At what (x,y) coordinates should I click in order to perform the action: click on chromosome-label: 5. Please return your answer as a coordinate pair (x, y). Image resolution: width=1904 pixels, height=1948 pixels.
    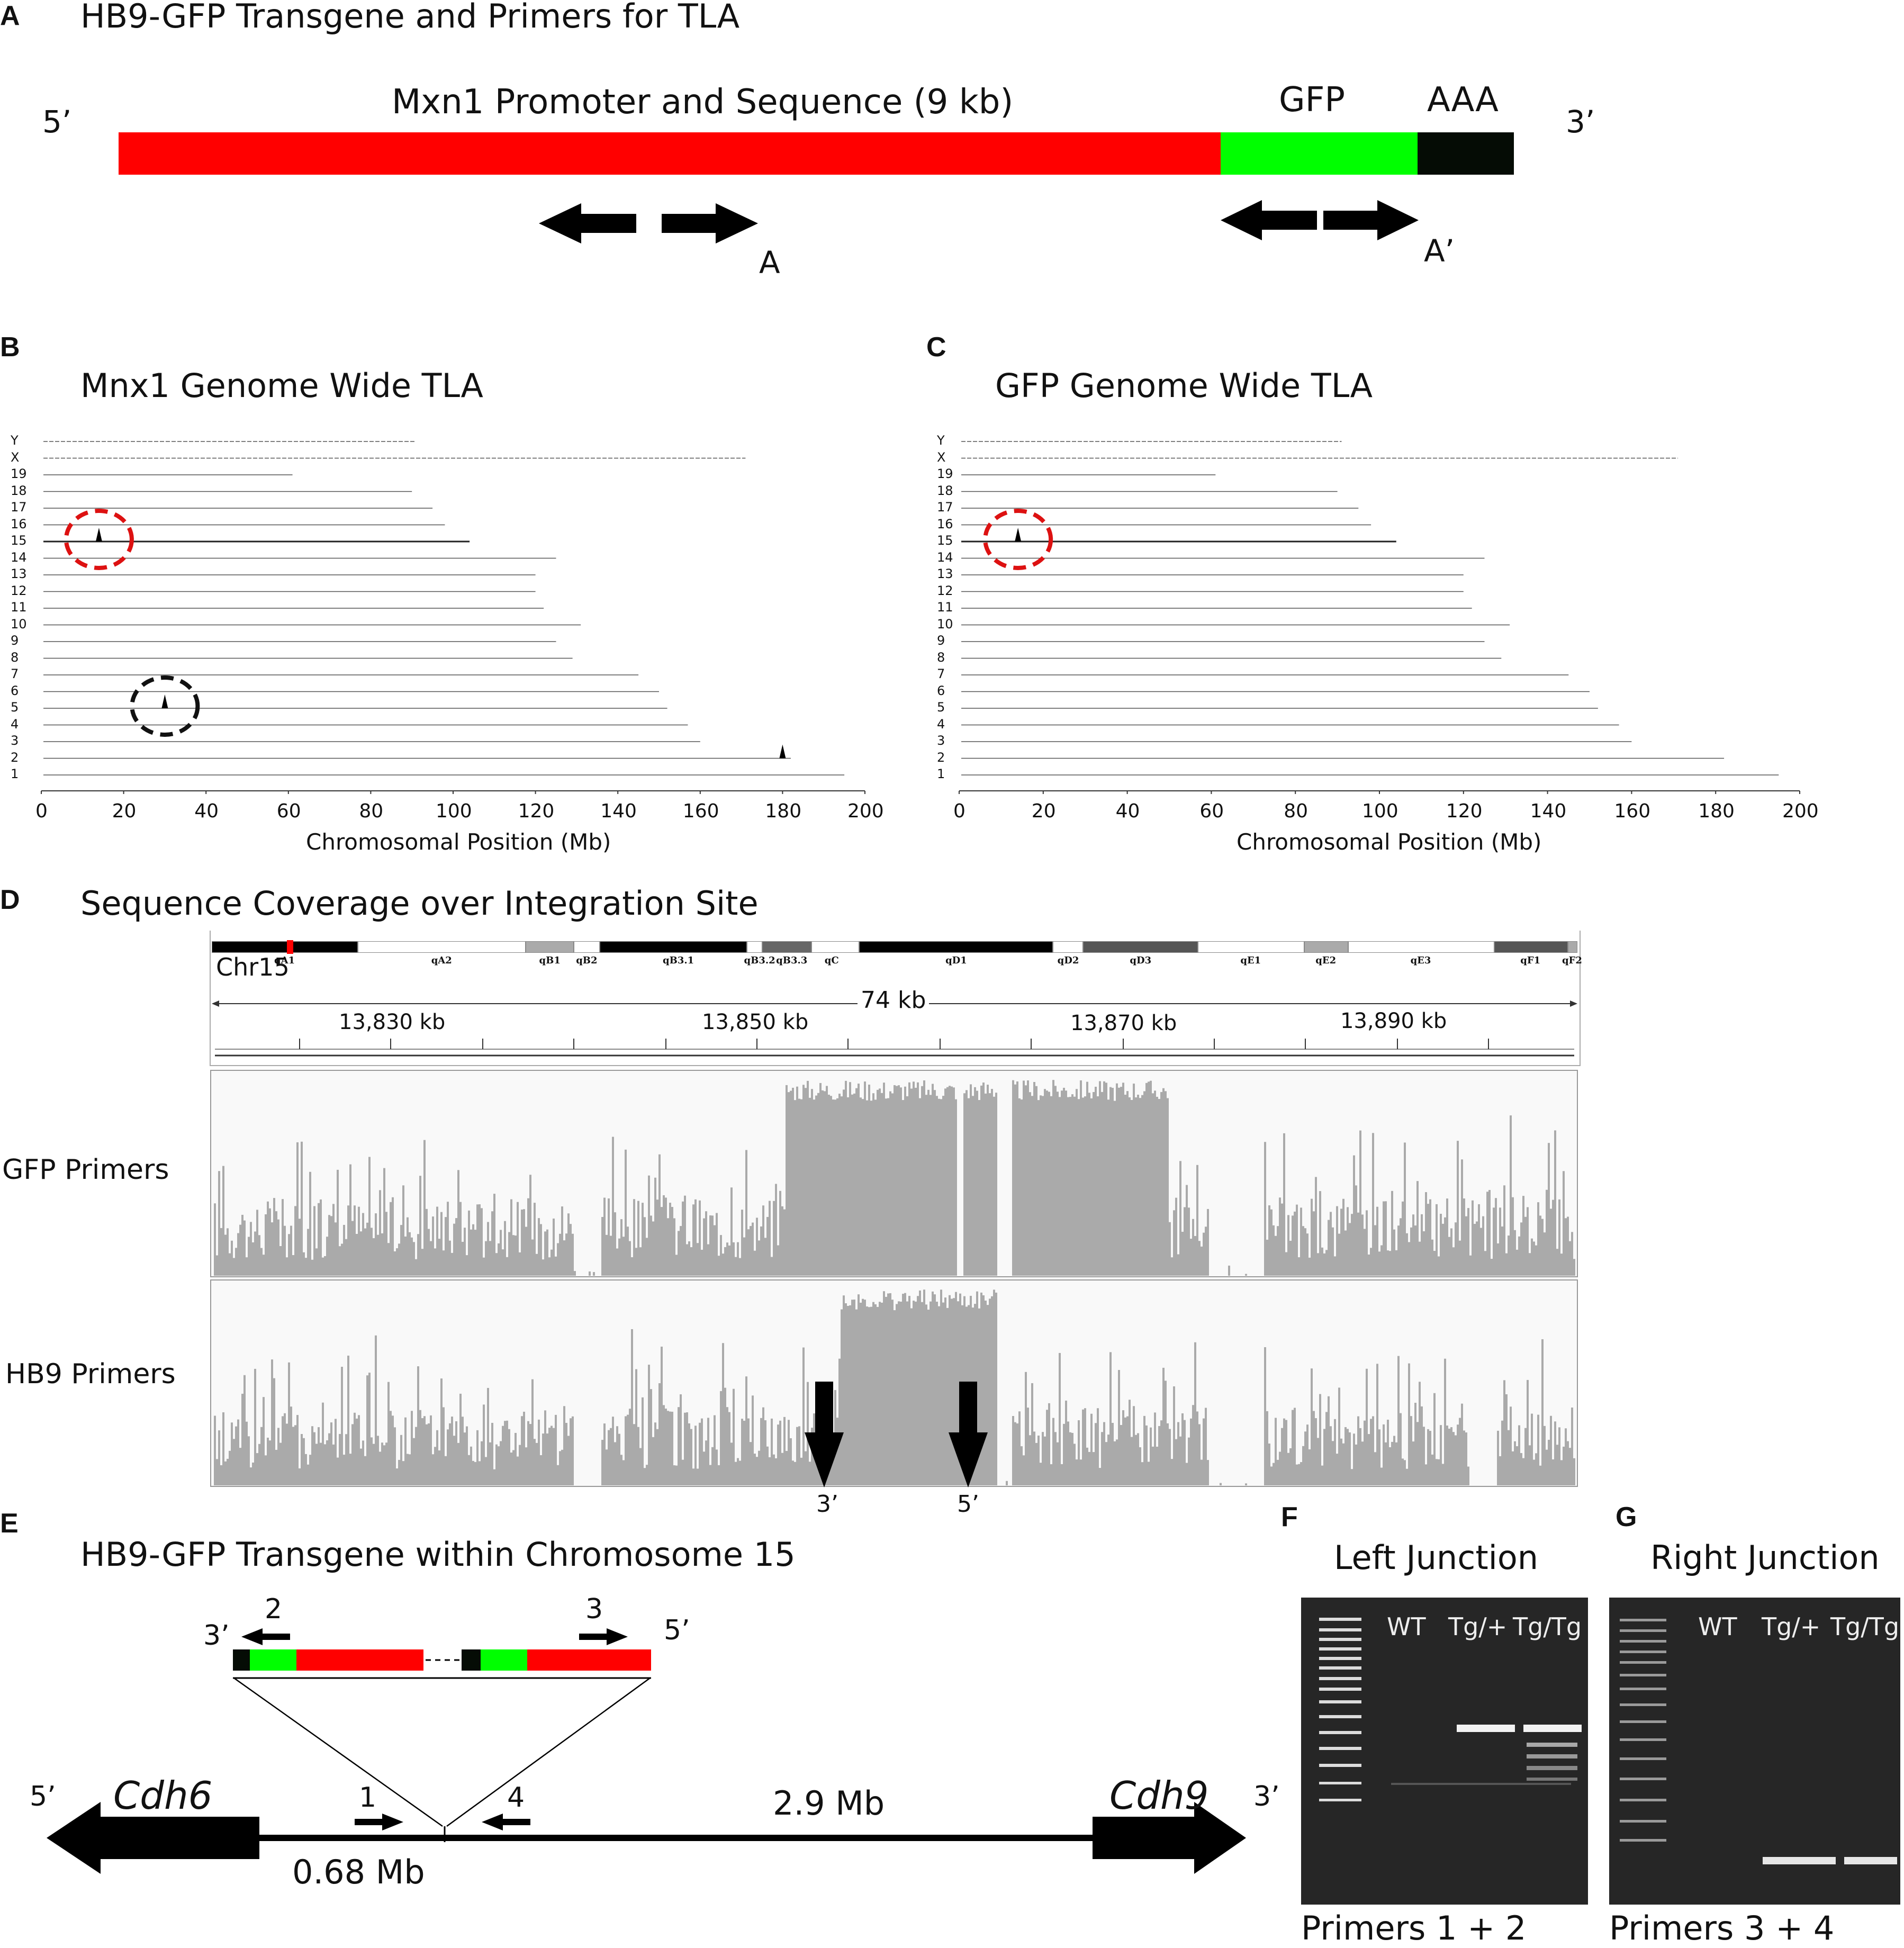
    Looking at the image, I should click on (941, 707).